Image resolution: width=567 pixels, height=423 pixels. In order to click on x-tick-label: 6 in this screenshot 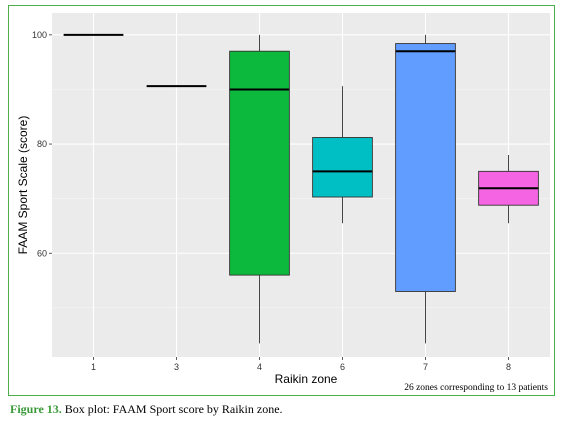, I will do `click(342, 367)`.